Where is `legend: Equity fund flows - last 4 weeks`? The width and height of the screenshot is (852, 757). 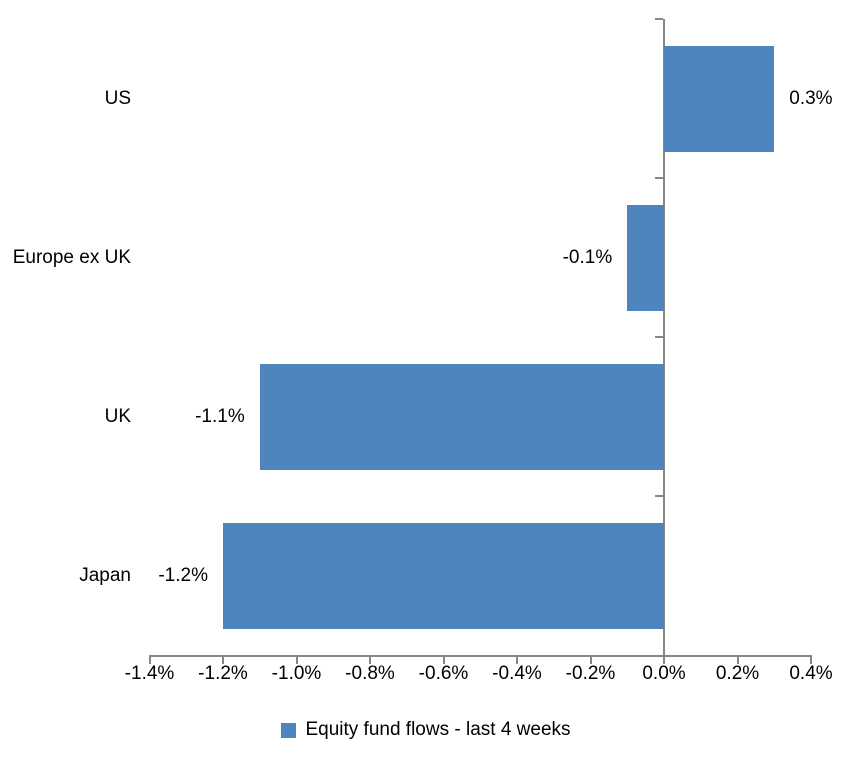
legend: Equity fund flows - last 4 weeks is located at coordinates (426, 730).